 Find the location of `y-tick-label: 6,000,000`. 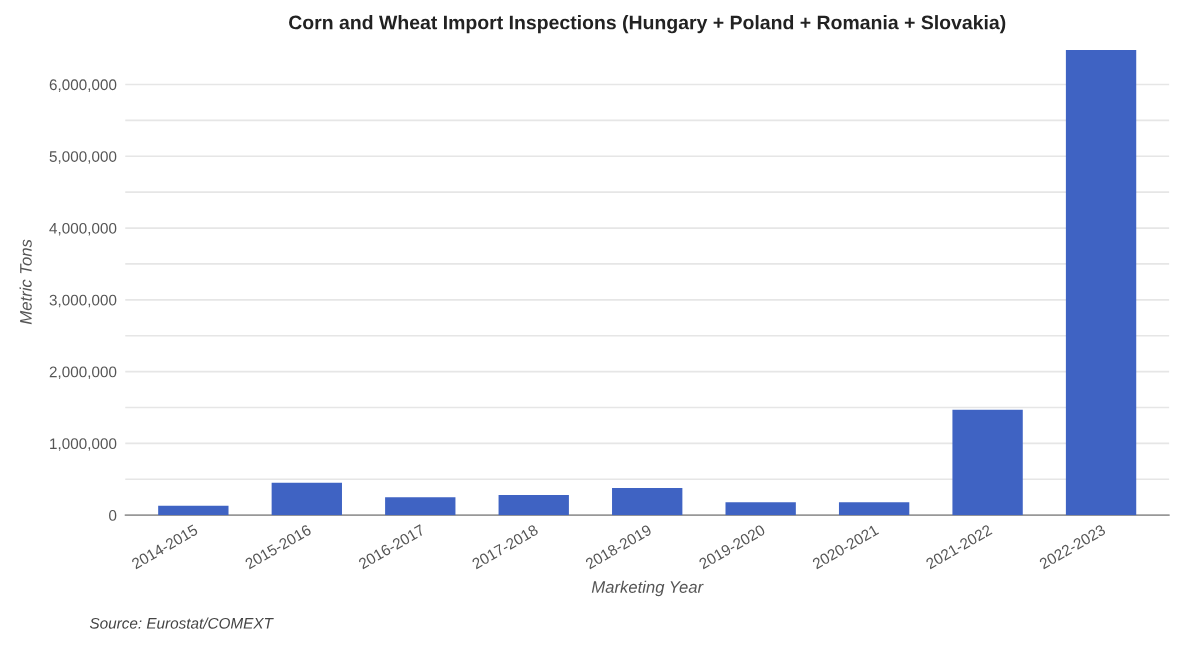

y-tick-label: 6,000,000 is located at coordinates (83, 85).